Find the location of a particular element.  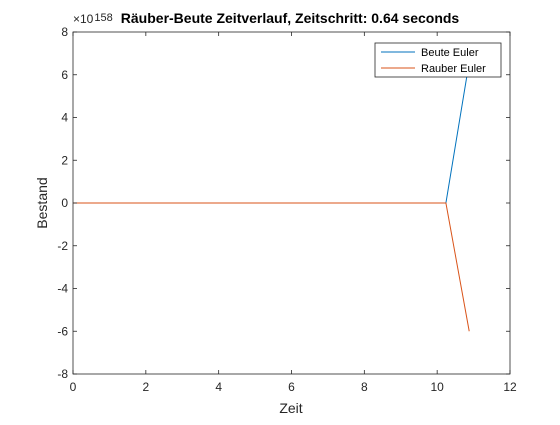

x-tick-label: 10 is located at coordinates (437, 387).